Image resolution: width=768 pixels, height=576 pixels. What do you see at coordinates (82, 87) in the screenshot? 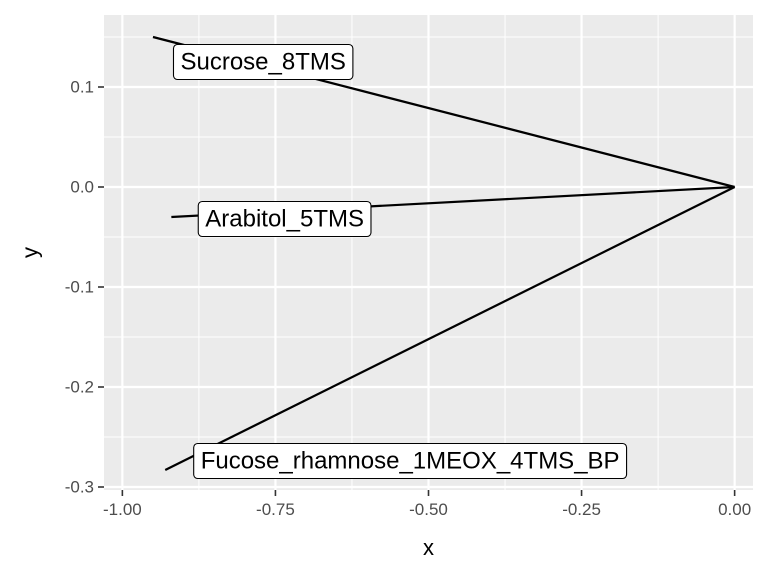
I see `y-tick-label: 0.1` at bounding box center [82, 87].